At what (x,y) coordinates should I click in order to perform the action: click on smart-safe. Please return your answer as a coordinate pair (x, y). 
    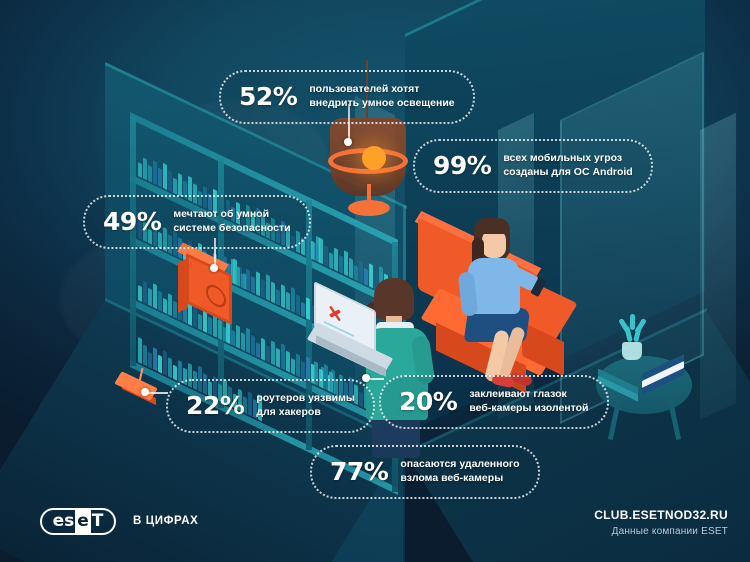
    Looking at the image, I should click on (205, 283).